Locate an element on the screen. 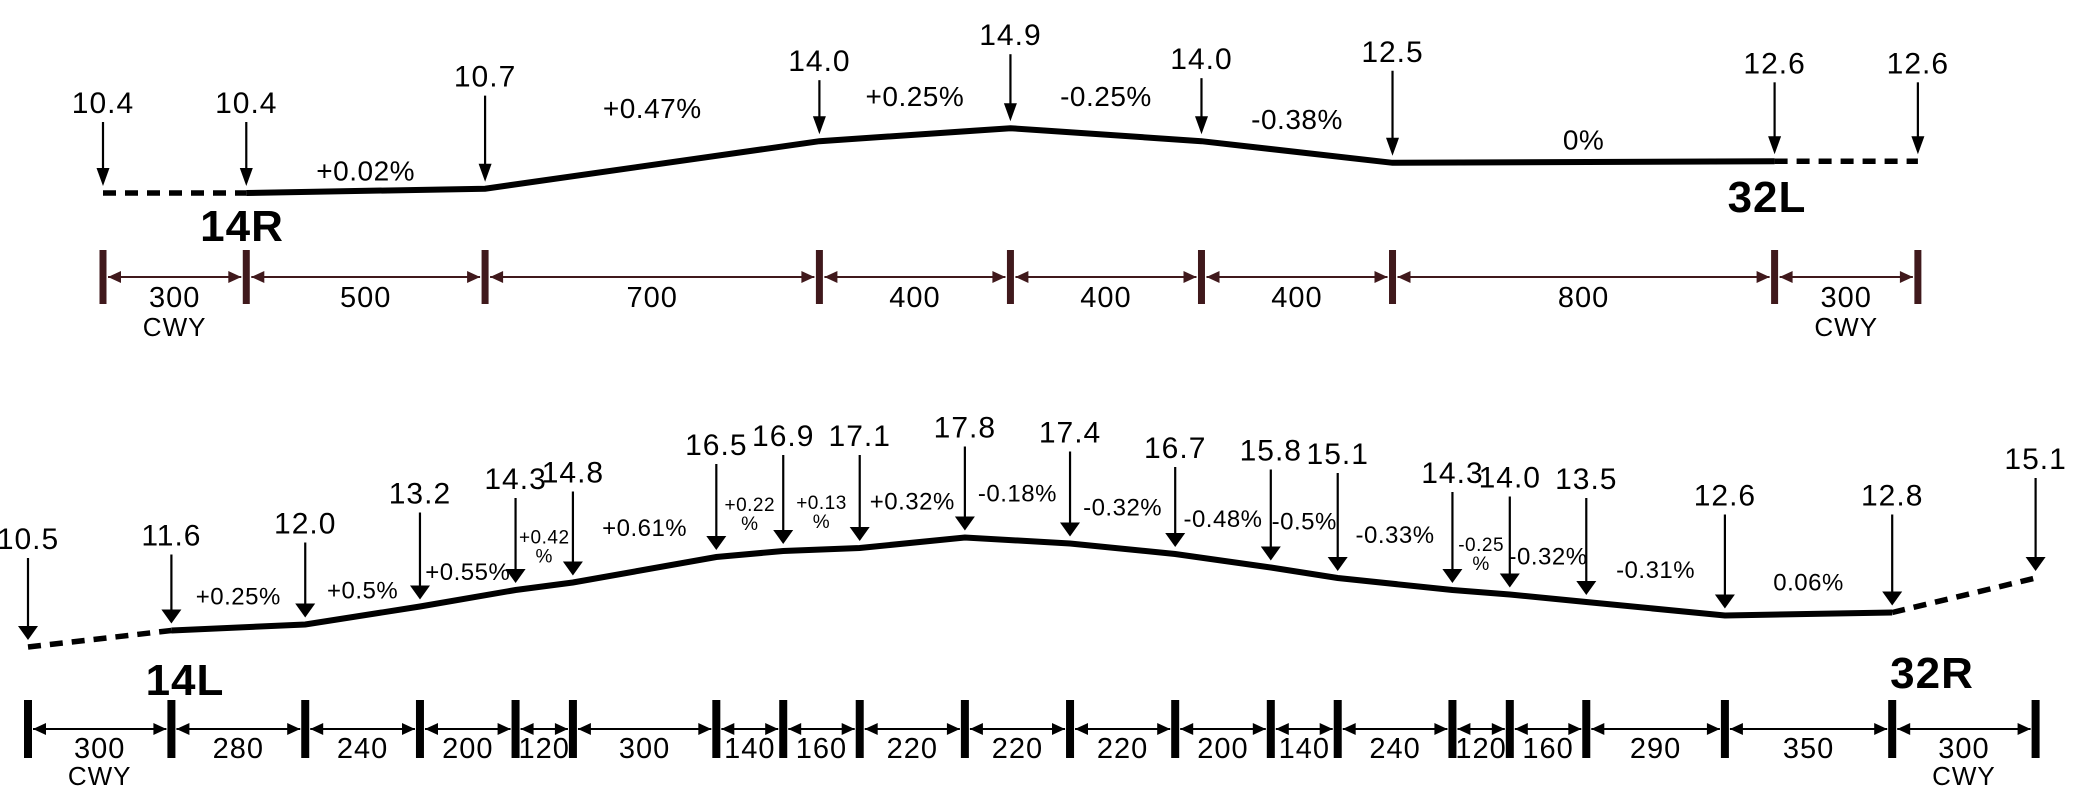  runway-designator: 14R is located at coordinates (242, 226).